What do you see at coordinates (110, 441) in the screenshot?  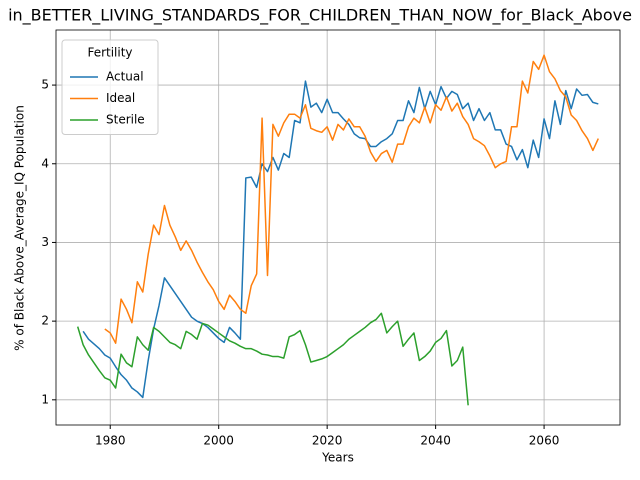 I see `x-tick-label: 1980` at bounding box center [110, 441].